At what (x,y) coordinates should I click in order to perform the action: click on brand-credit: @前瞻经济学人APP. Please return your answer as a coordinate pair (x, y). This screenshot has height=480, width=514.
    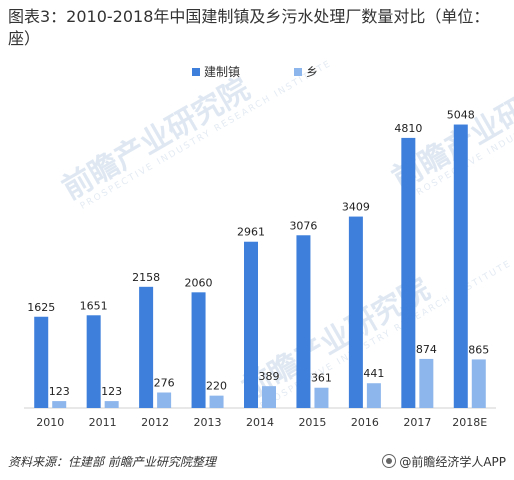
    Looking at the image, I should click on (444, 462).